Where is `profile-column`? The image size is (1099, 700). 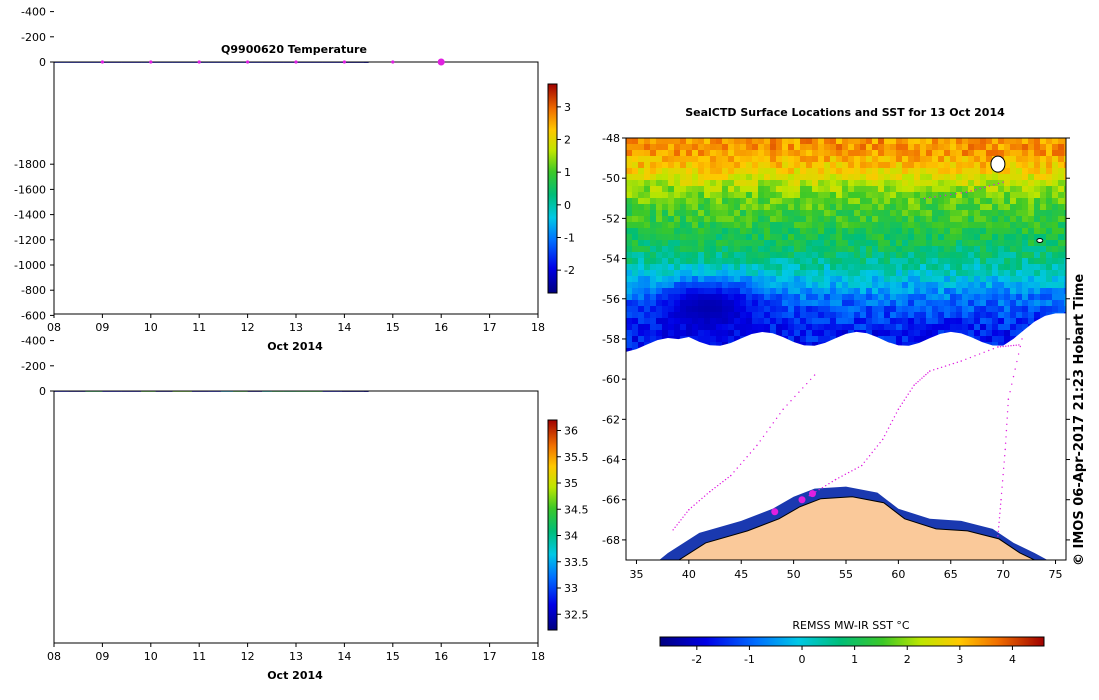
profile-column is located at coordinates (332, 381).